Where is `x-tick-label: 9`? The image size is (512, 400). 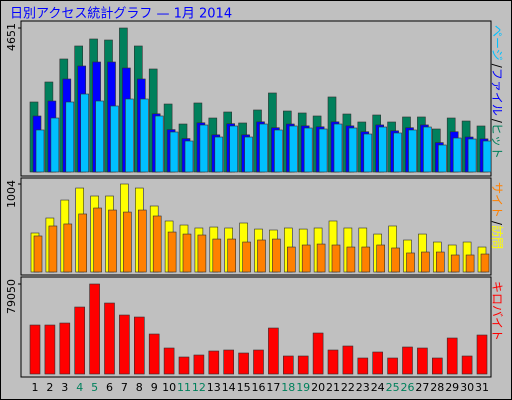
x-tick-label: 9 is located at coordinates (154, 387).